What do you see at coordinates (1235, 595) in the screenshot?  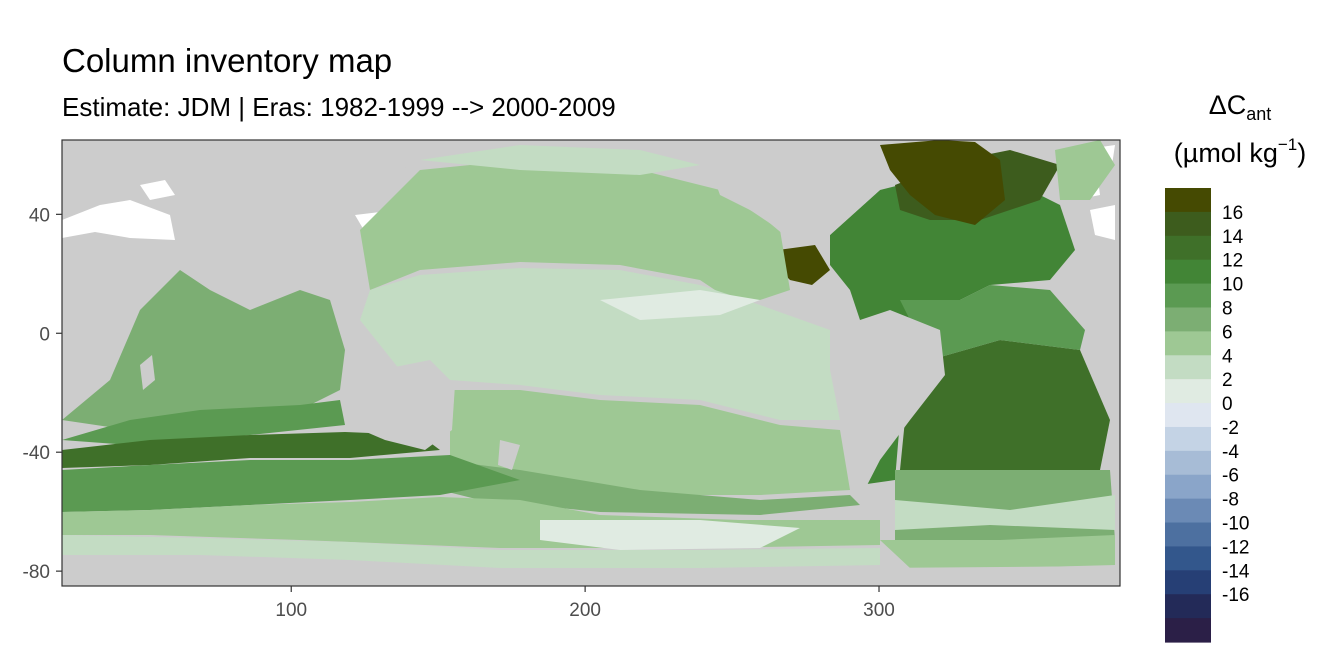 I see `legend-label: -16` at bounding box center [1235, 595].